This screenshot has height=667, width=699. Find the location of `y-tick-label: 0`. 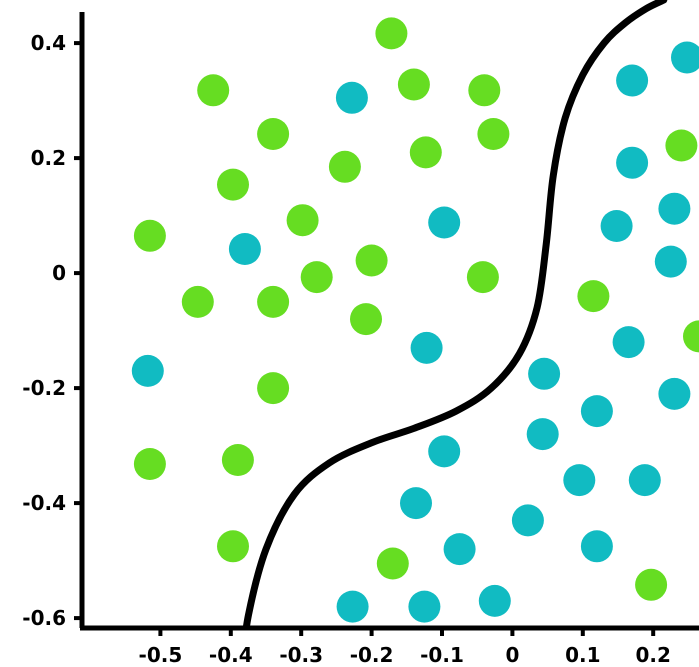

y-tick-label: 0 is located at coordinates (59, 273).